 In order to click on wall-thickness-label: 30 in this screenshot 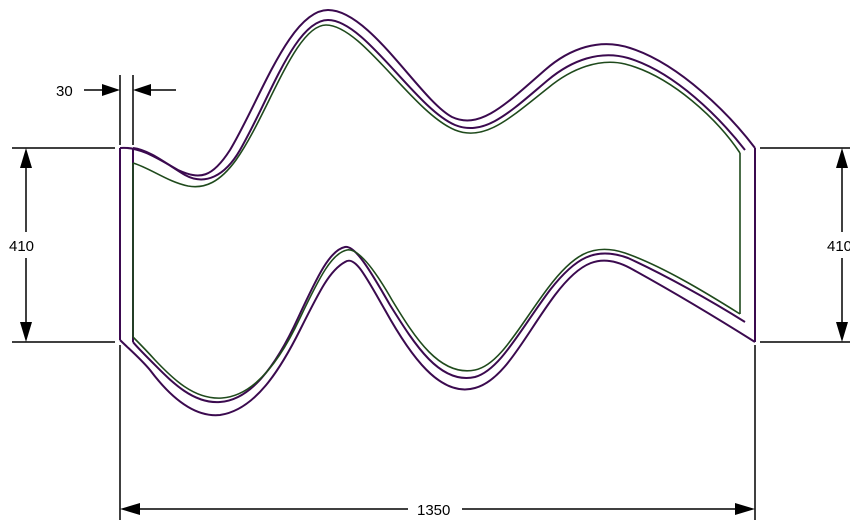, I will do `click(64, 91)`.